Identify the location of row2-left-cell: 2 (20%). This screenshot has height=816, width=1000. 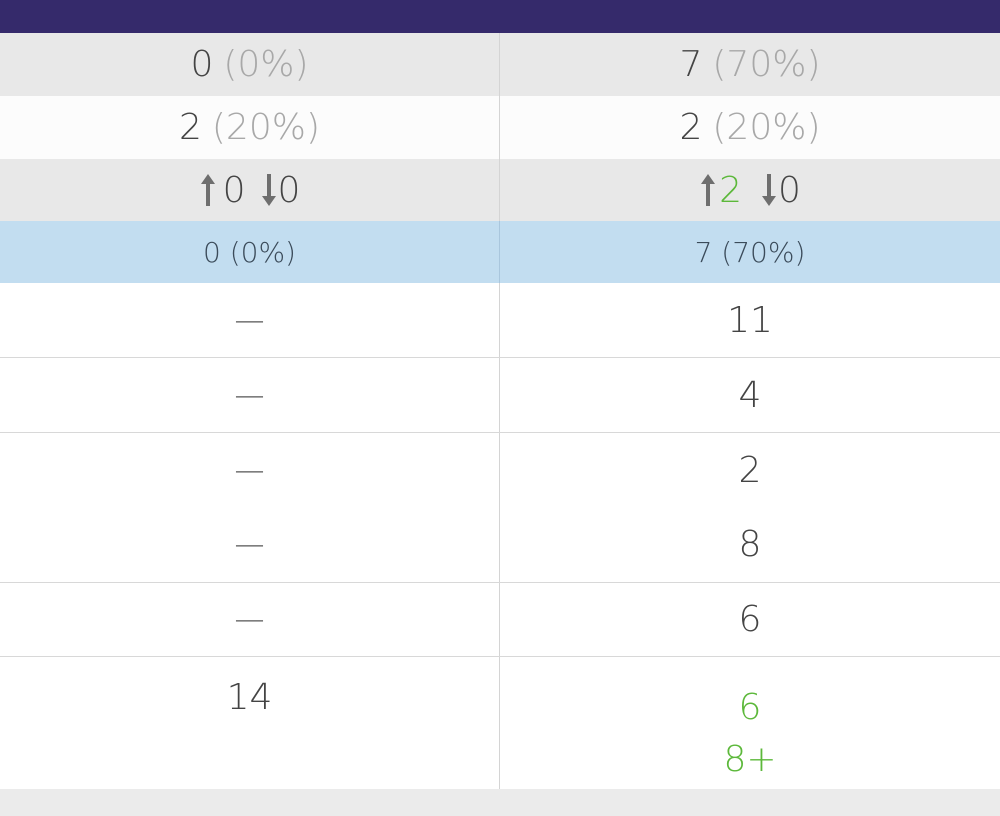
(250, 127).